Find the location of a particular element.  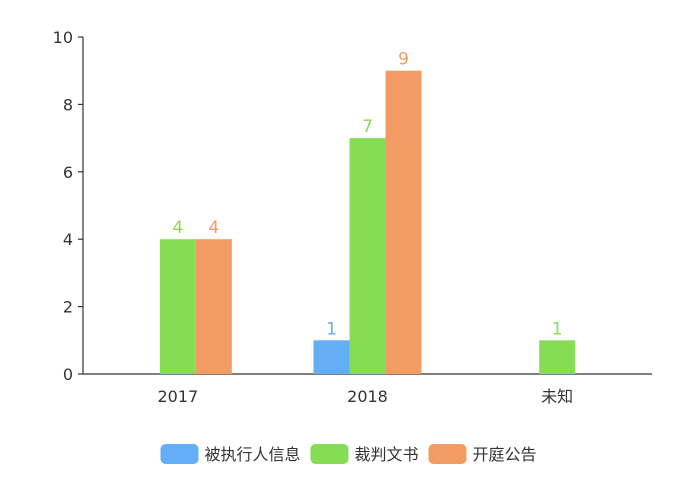

y-tick-label: 8 is located at coordinates (68, 104).